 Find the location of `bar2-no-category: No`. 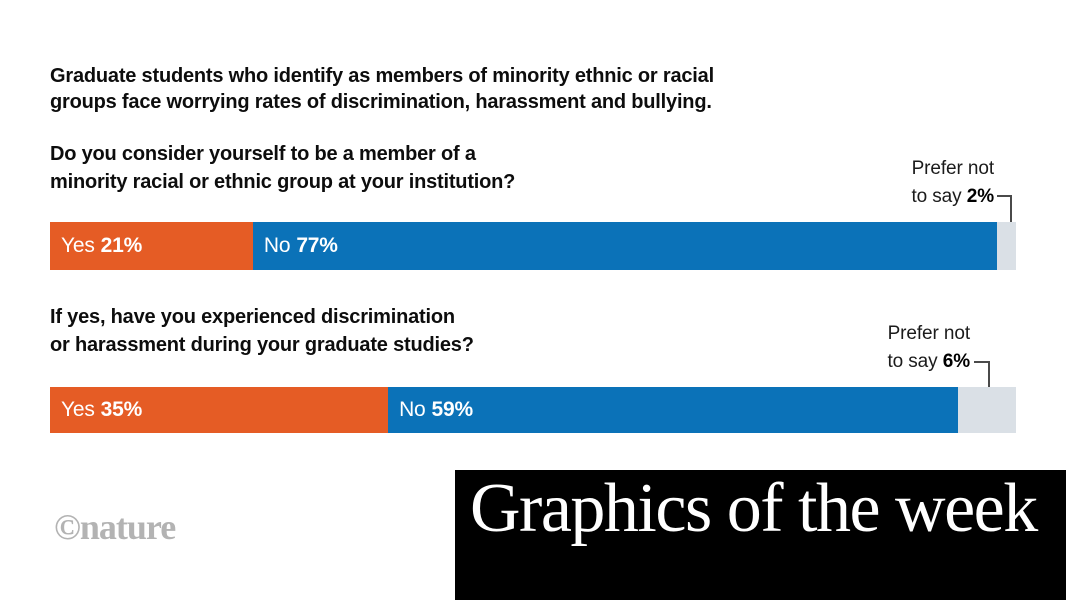

bar2-no-category: No is located at coordinates (412, 409).